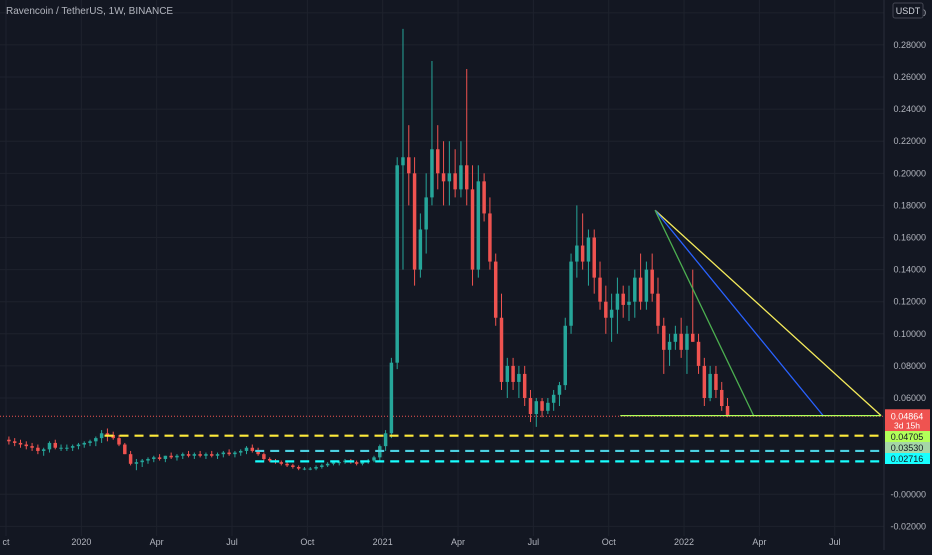 This screenshot has width=932, height=555. Describe the element at coordinates (909, 141) in the screenshot. I see `y-tick-label: 0.22000` at that location.